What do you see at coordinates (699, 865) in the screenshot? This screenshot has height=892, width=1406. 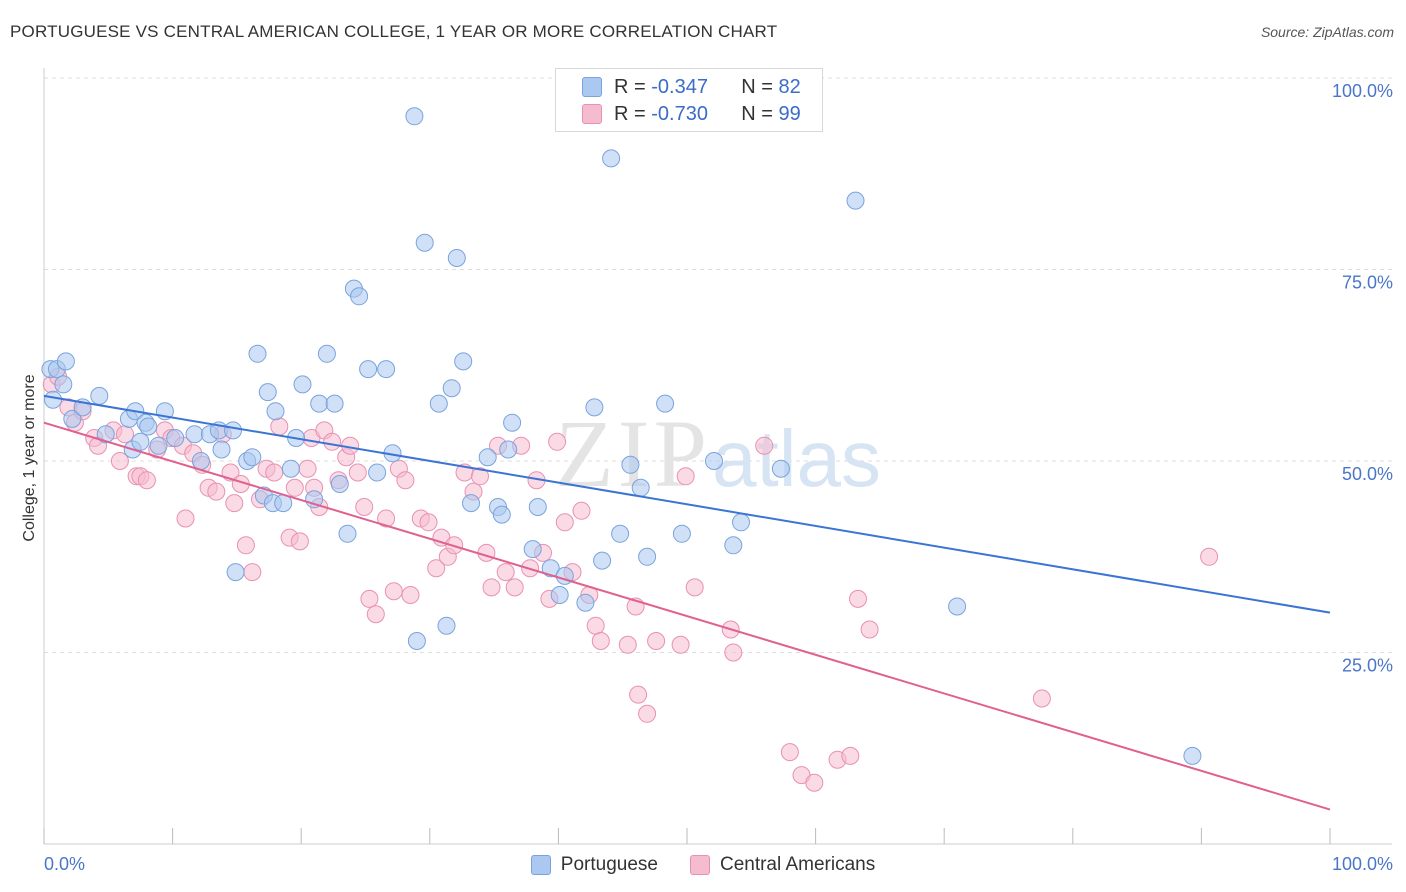 I see `legend-swatch-central` at bounding box center [699, 865].